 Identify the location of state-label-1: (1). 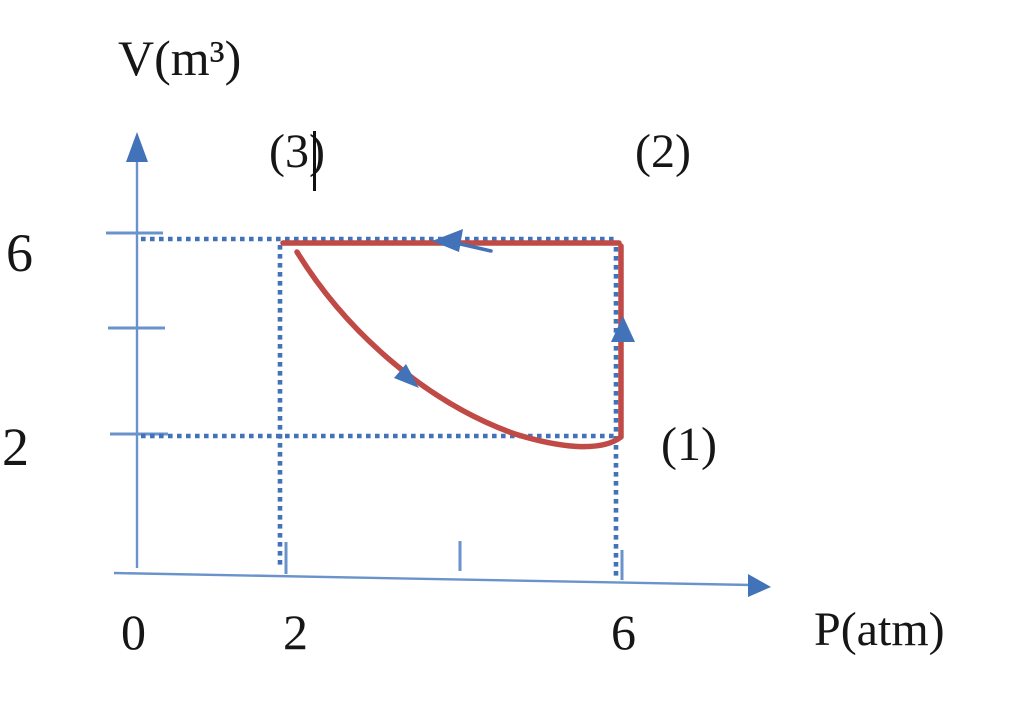
(689, 444).